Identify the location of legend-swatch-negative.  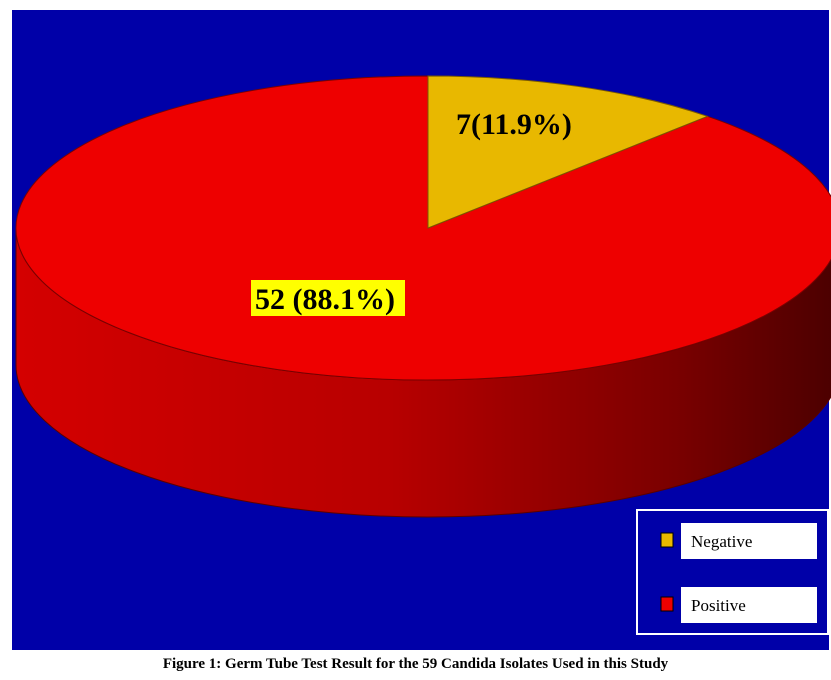
(667, 540).